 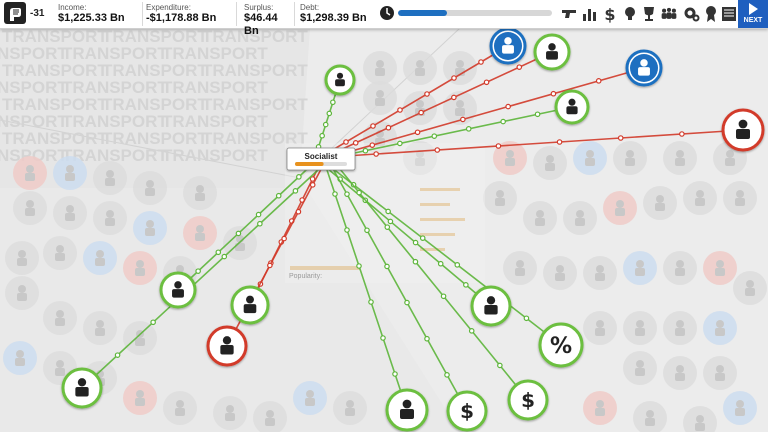 I want to click on surplus-label: Surplus:, so click(x=259, y=7).